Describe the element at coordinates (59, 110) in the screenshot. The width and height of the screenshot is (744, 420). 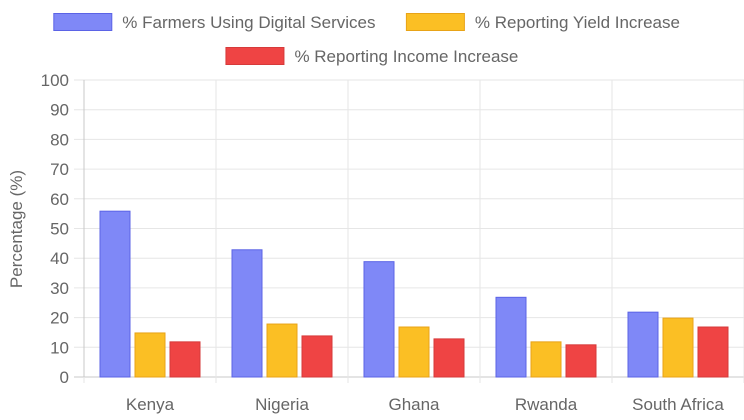
I see `y-tick-label: 90` at that location.